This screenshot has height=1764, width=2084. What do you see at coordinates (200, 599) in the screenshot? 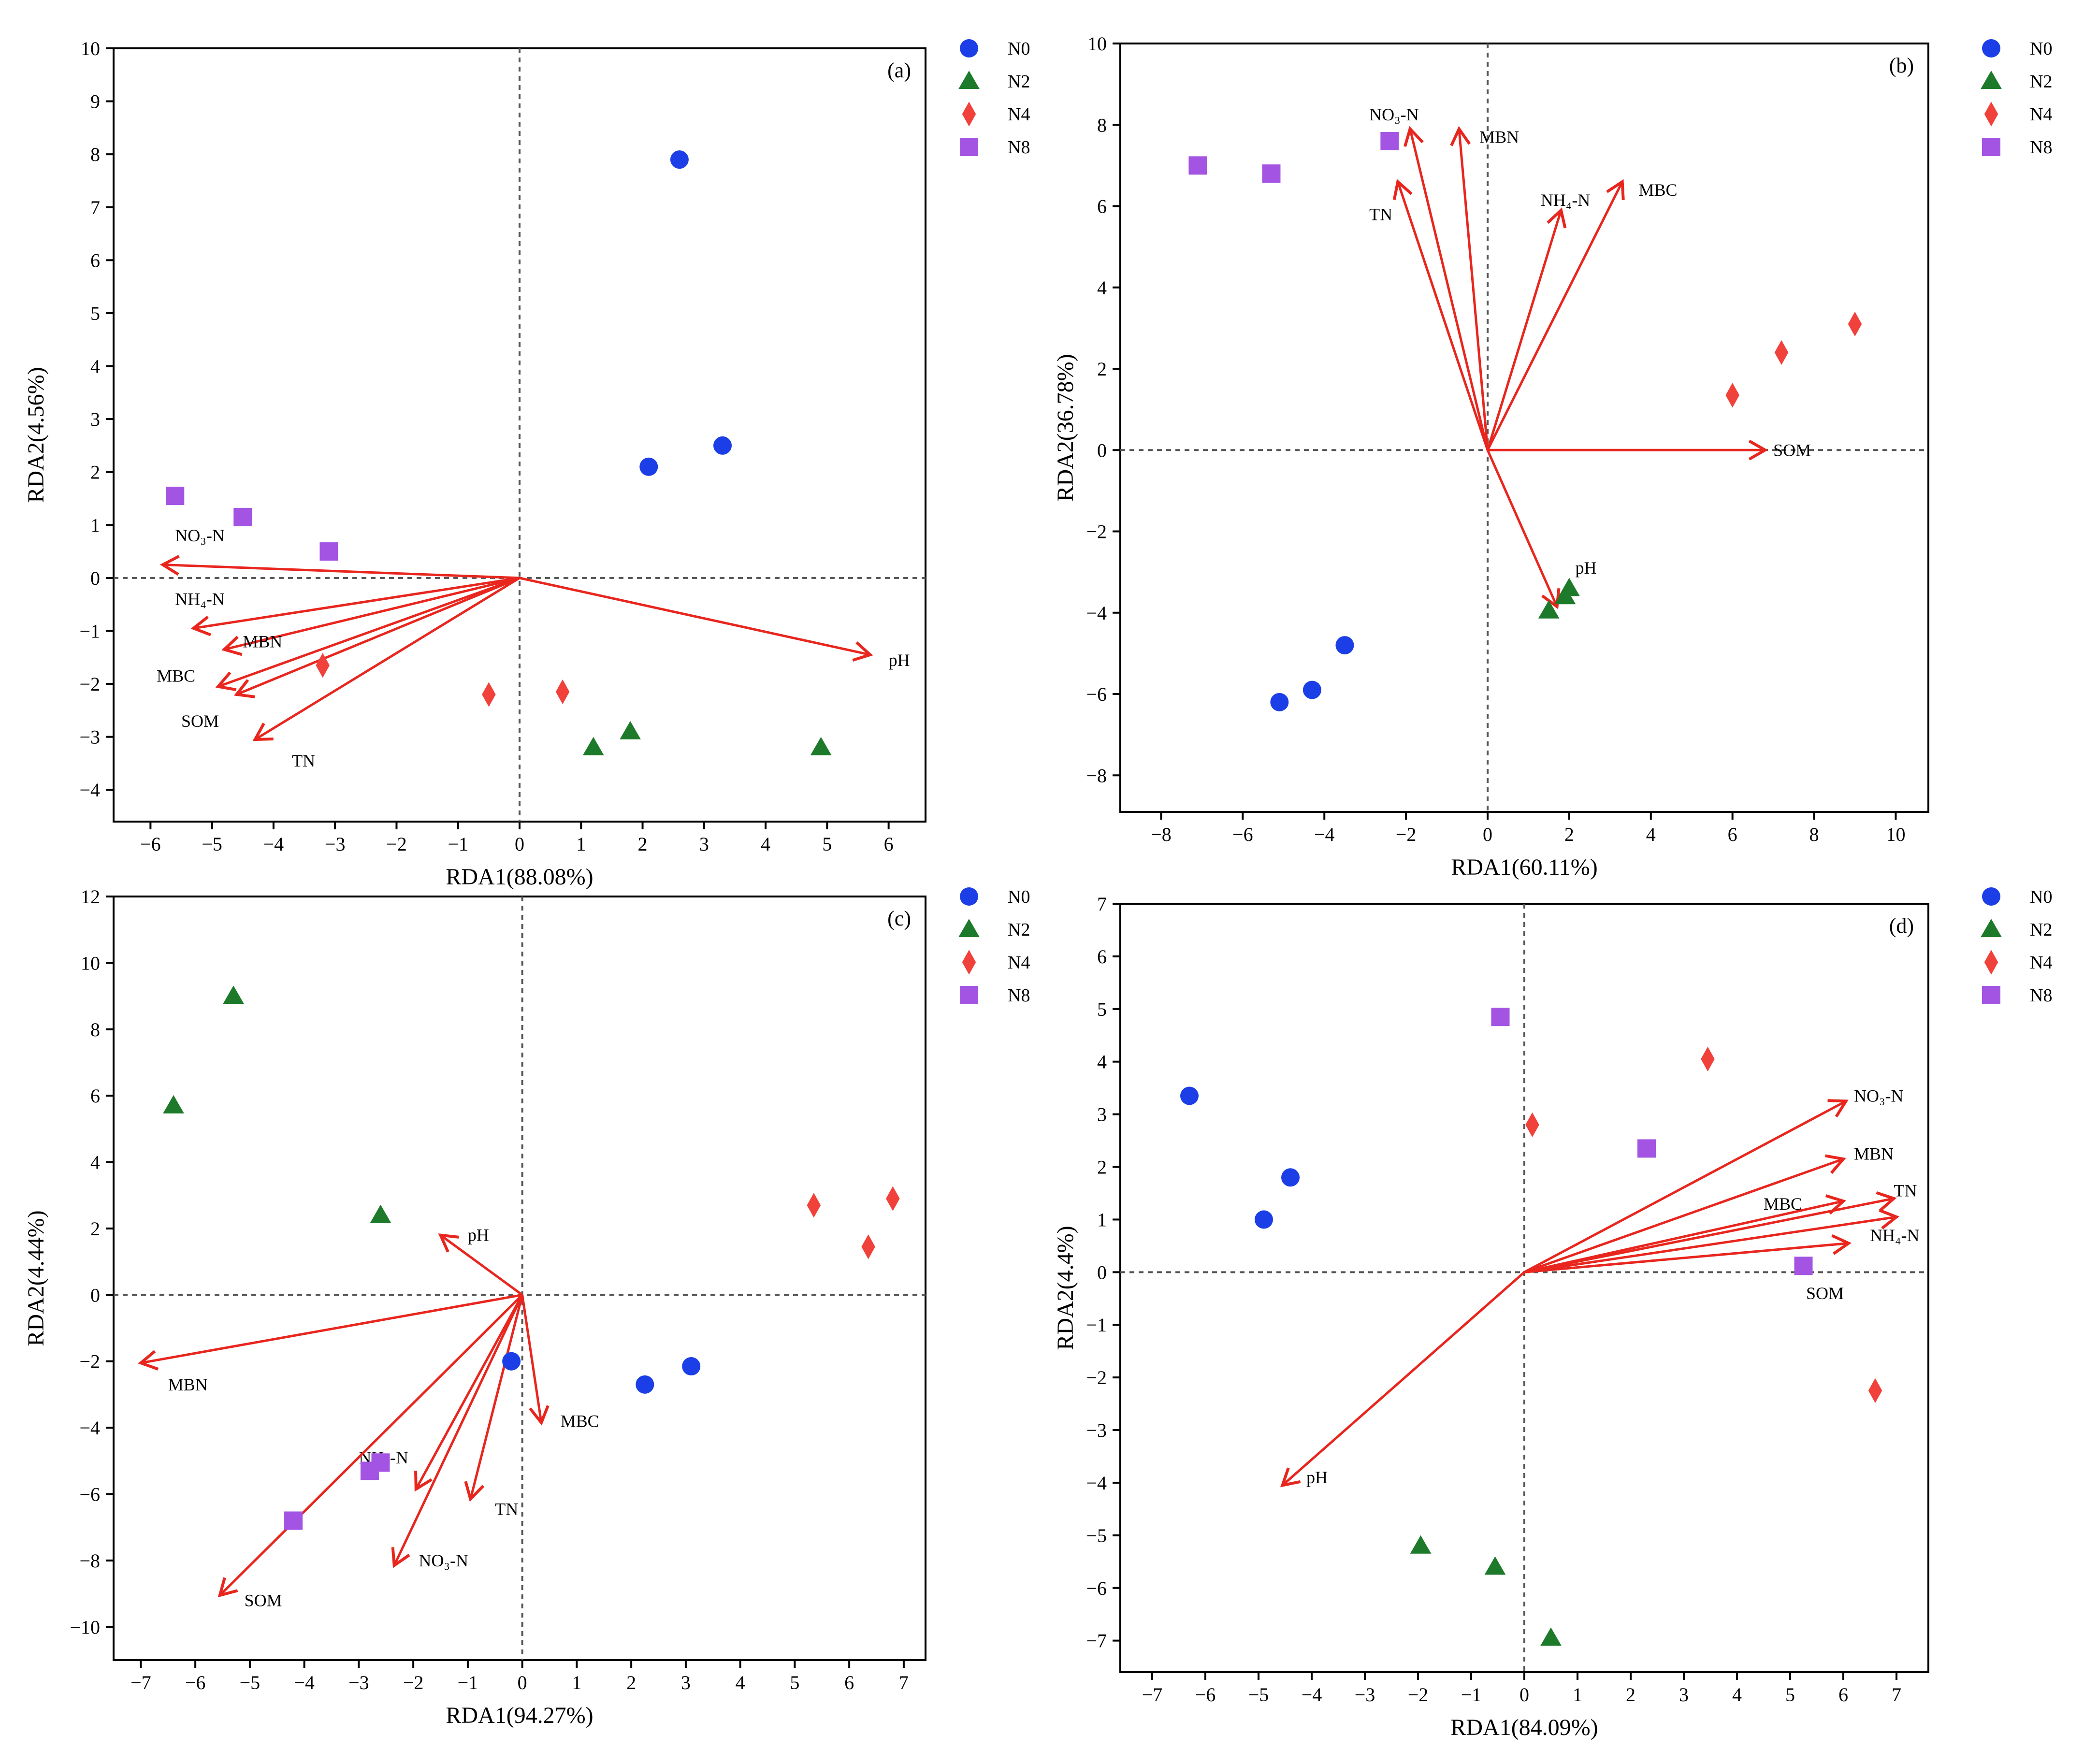
I see `vector-label: NH₄-N` at bounding box center [200, 599].